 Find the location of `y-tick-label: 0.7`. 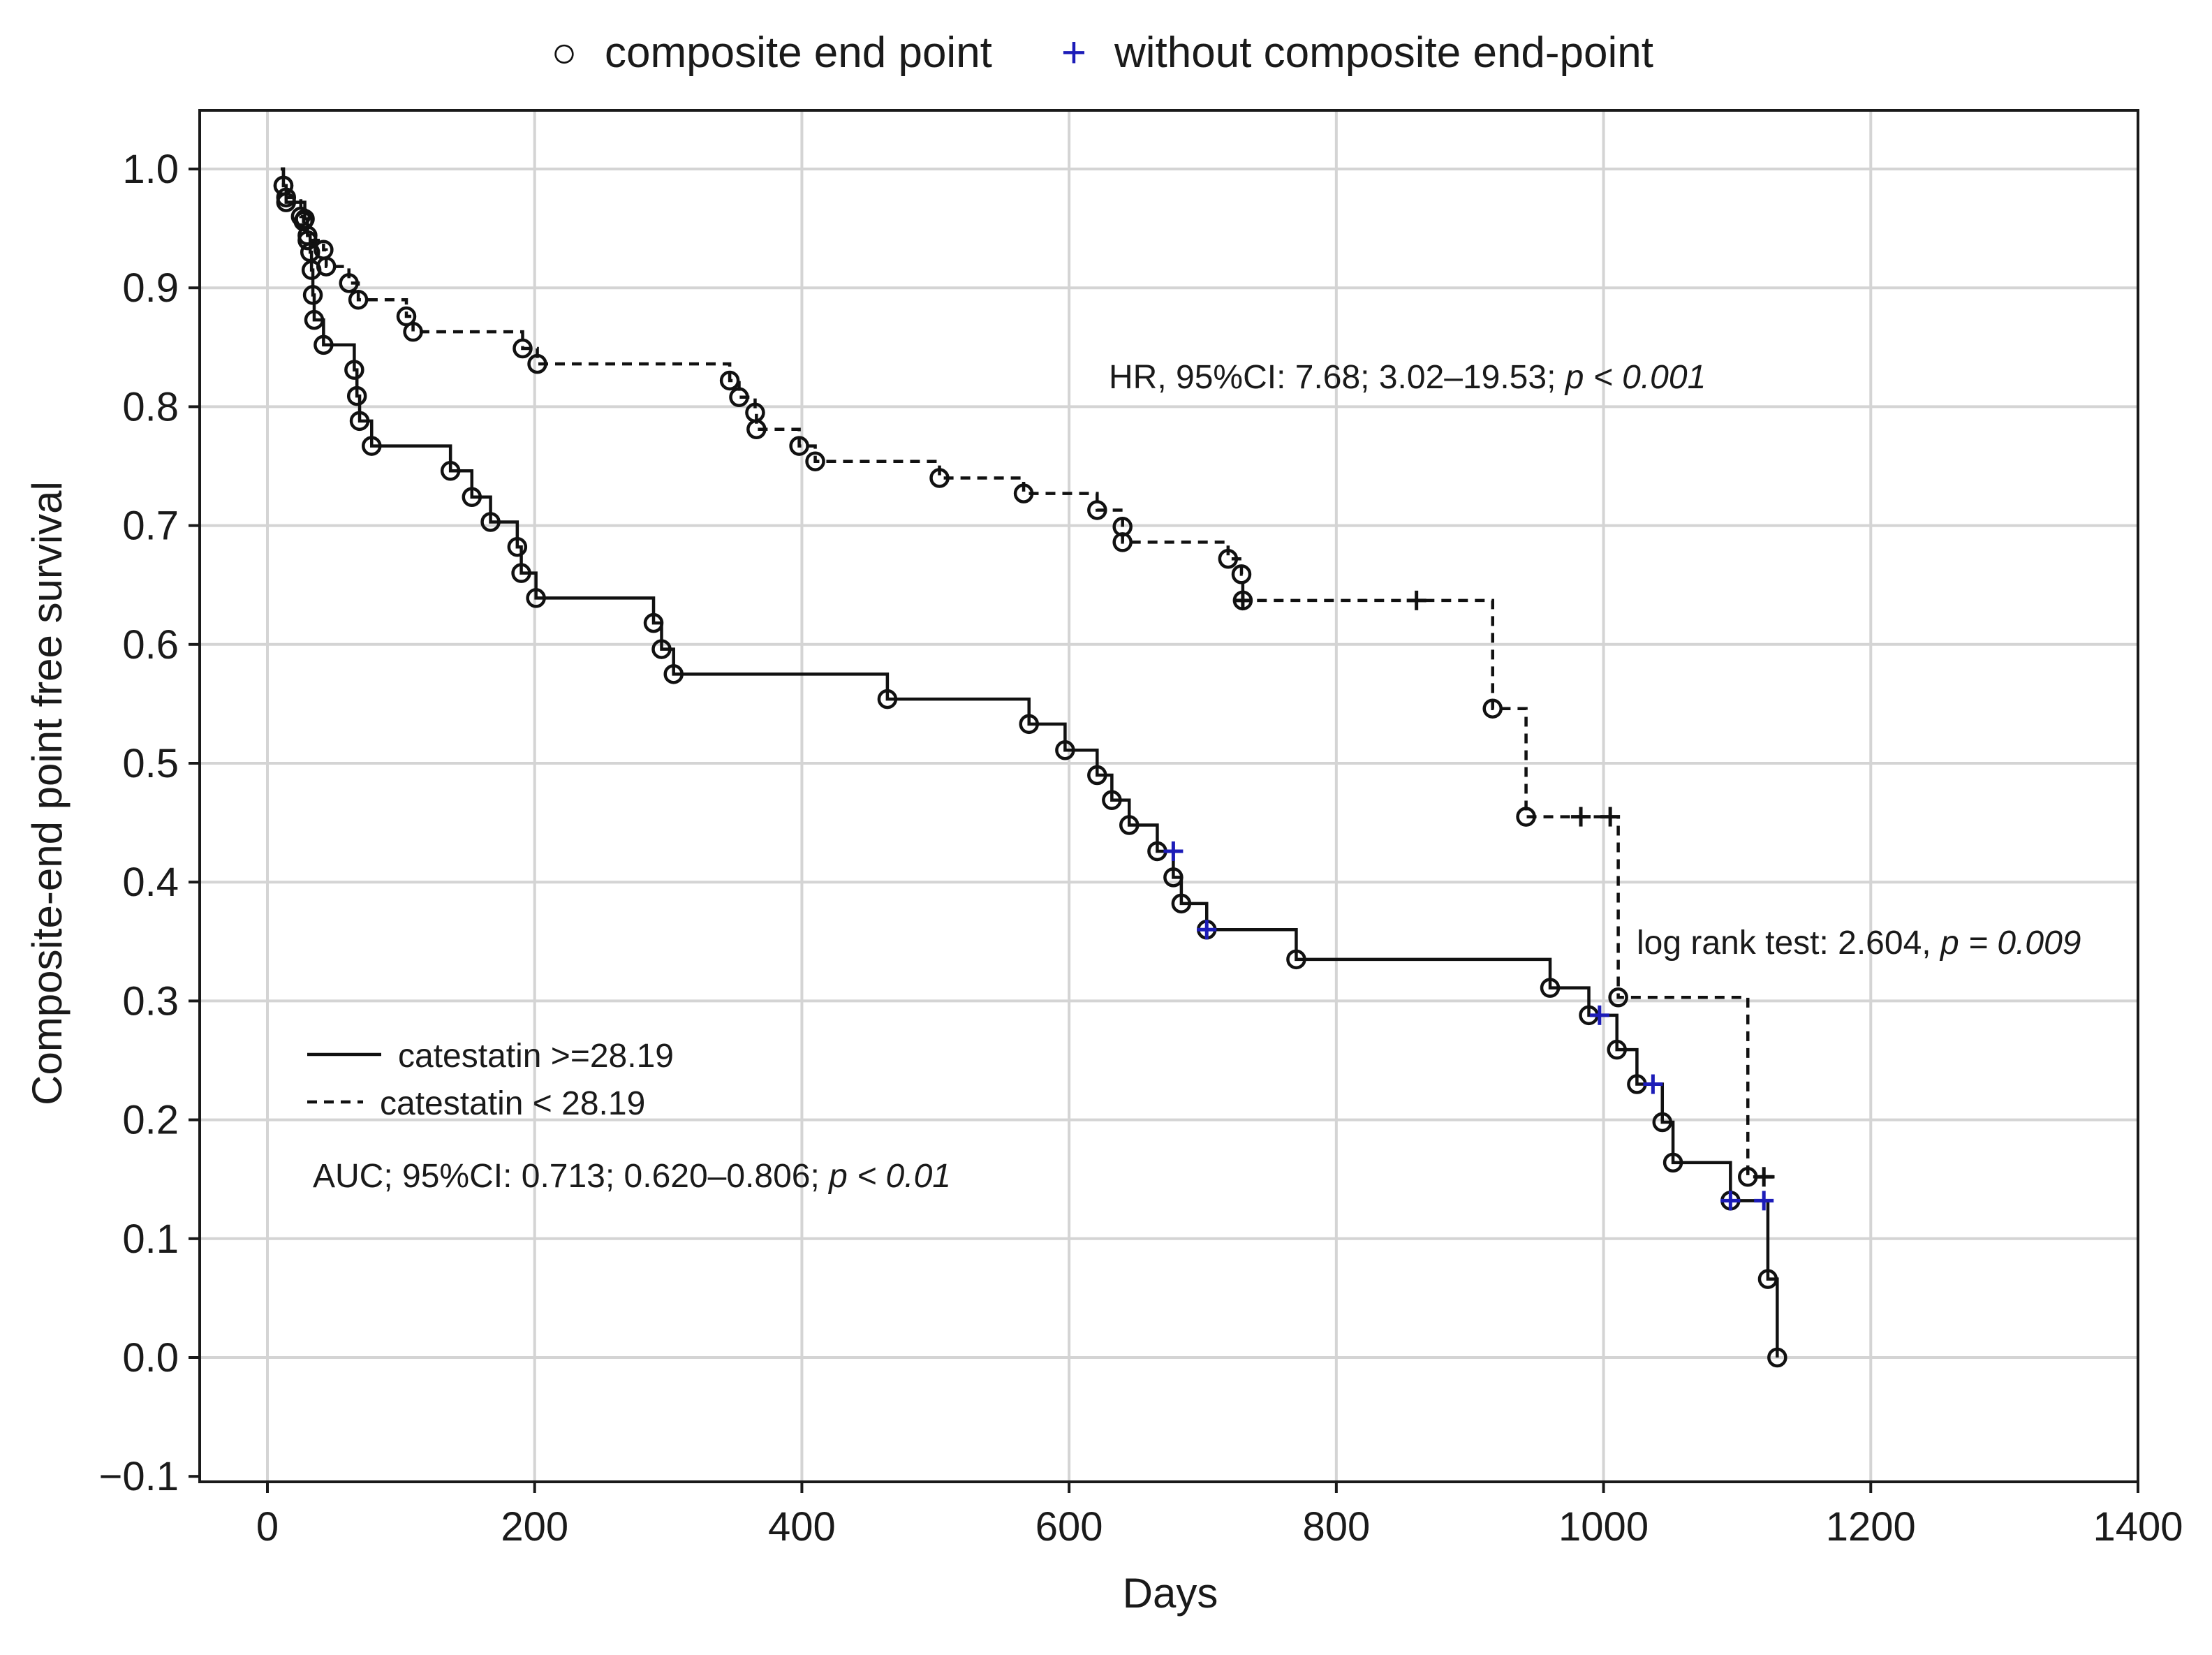

y-tick-label: 0.7 is located at coordinates (150, 526).